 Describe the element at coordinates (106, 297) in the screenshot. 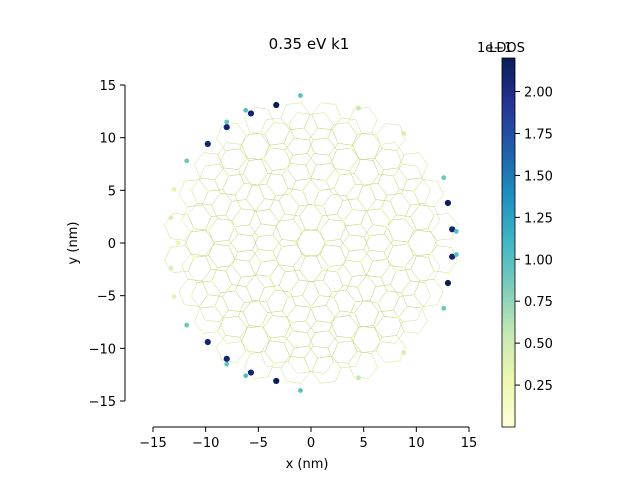

I see `y-tick-label: −5` at that location.